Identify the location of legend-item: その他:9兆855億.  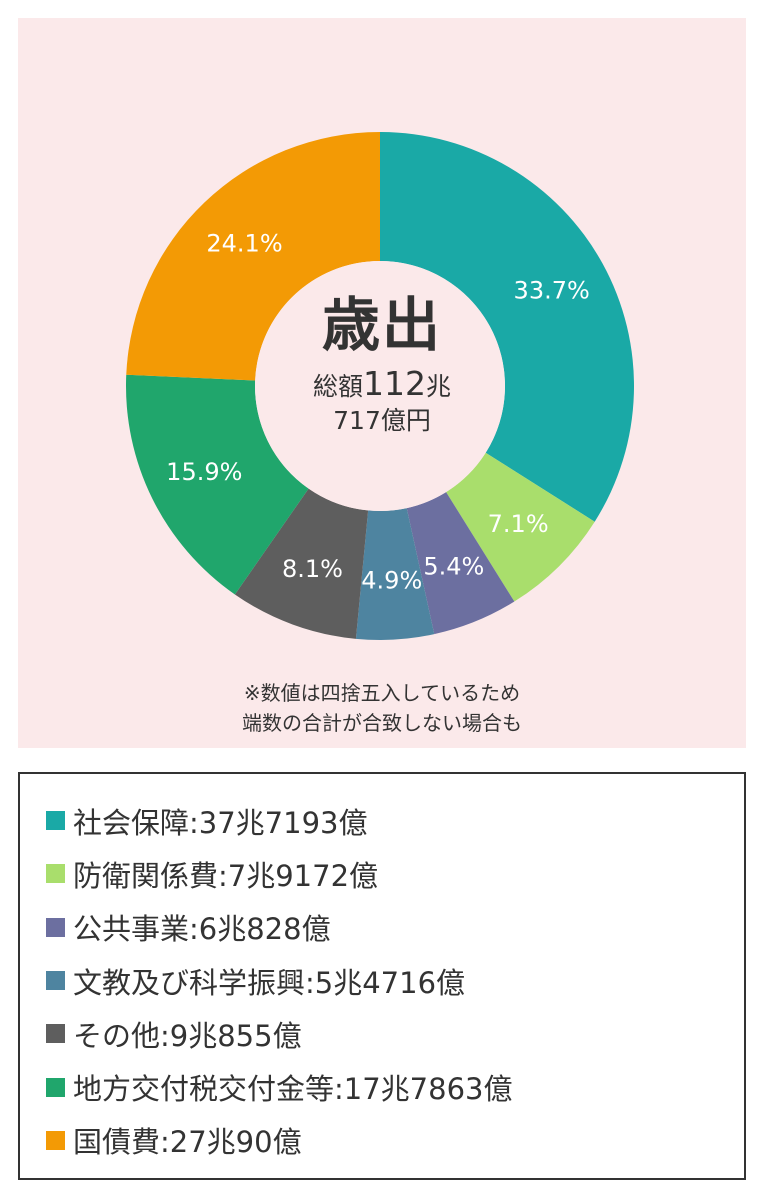
(279, 1033).